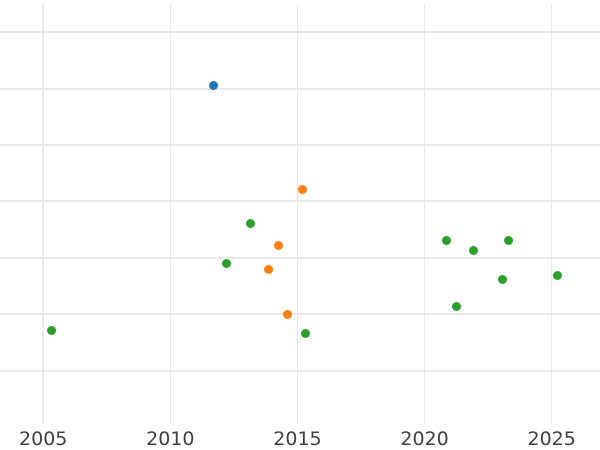 The image size is (600, 450). What do you see at coordinates (170, 439) in the screenshot?
I see `x-tick-label: 2010` at bounding box center [170, 439].